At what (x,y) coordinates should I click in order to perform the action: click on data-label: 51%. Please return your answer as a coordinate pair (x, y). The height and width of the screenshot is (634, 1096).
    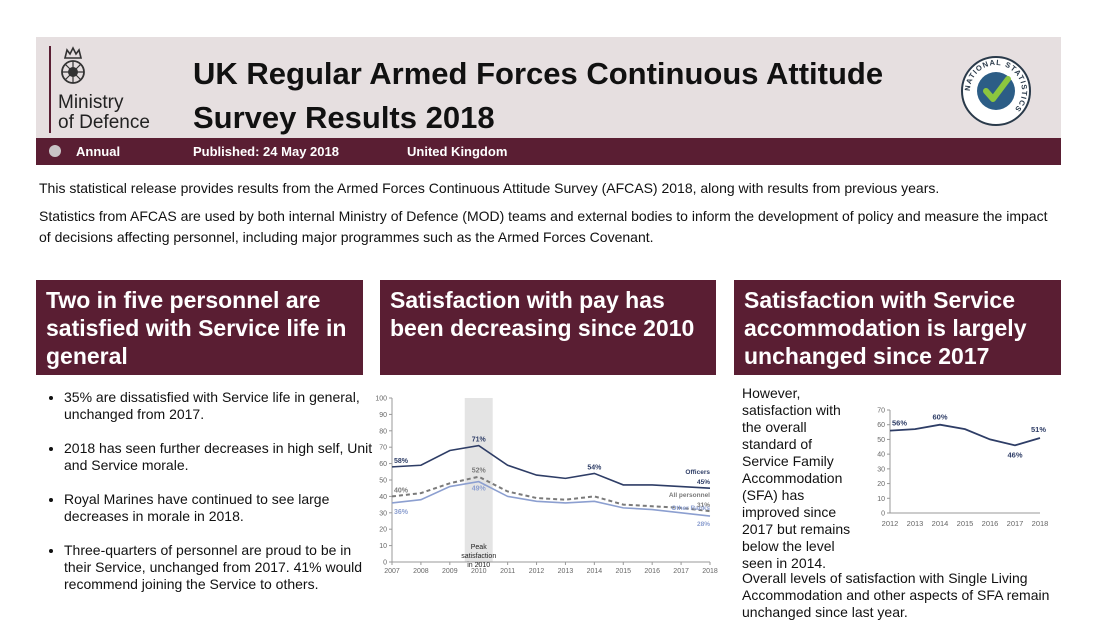
    Looking at the image, I should click on (1038, 429).